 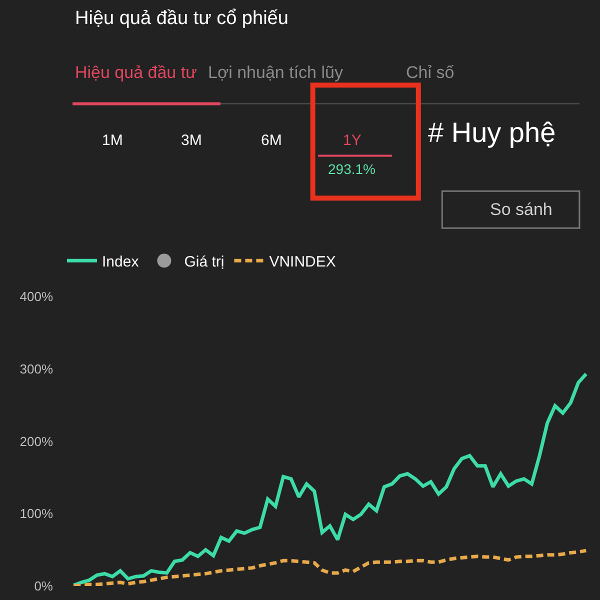 I want to click on text: Hiệu quả đầu tư, so click(x=136, y=72).